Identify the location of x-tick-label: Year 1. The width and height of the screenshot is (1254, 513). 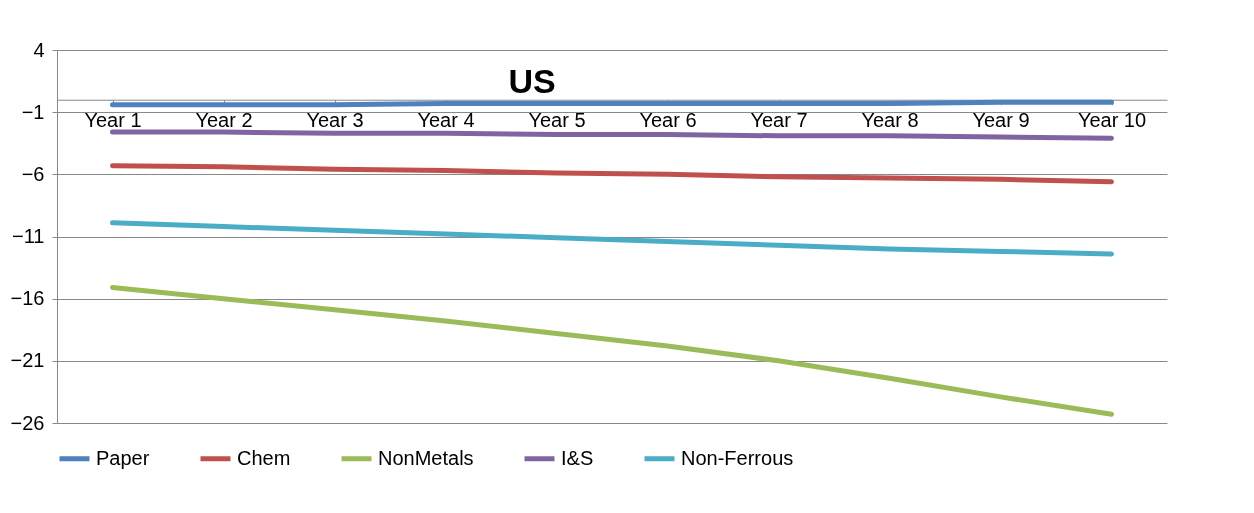
(113, 120).